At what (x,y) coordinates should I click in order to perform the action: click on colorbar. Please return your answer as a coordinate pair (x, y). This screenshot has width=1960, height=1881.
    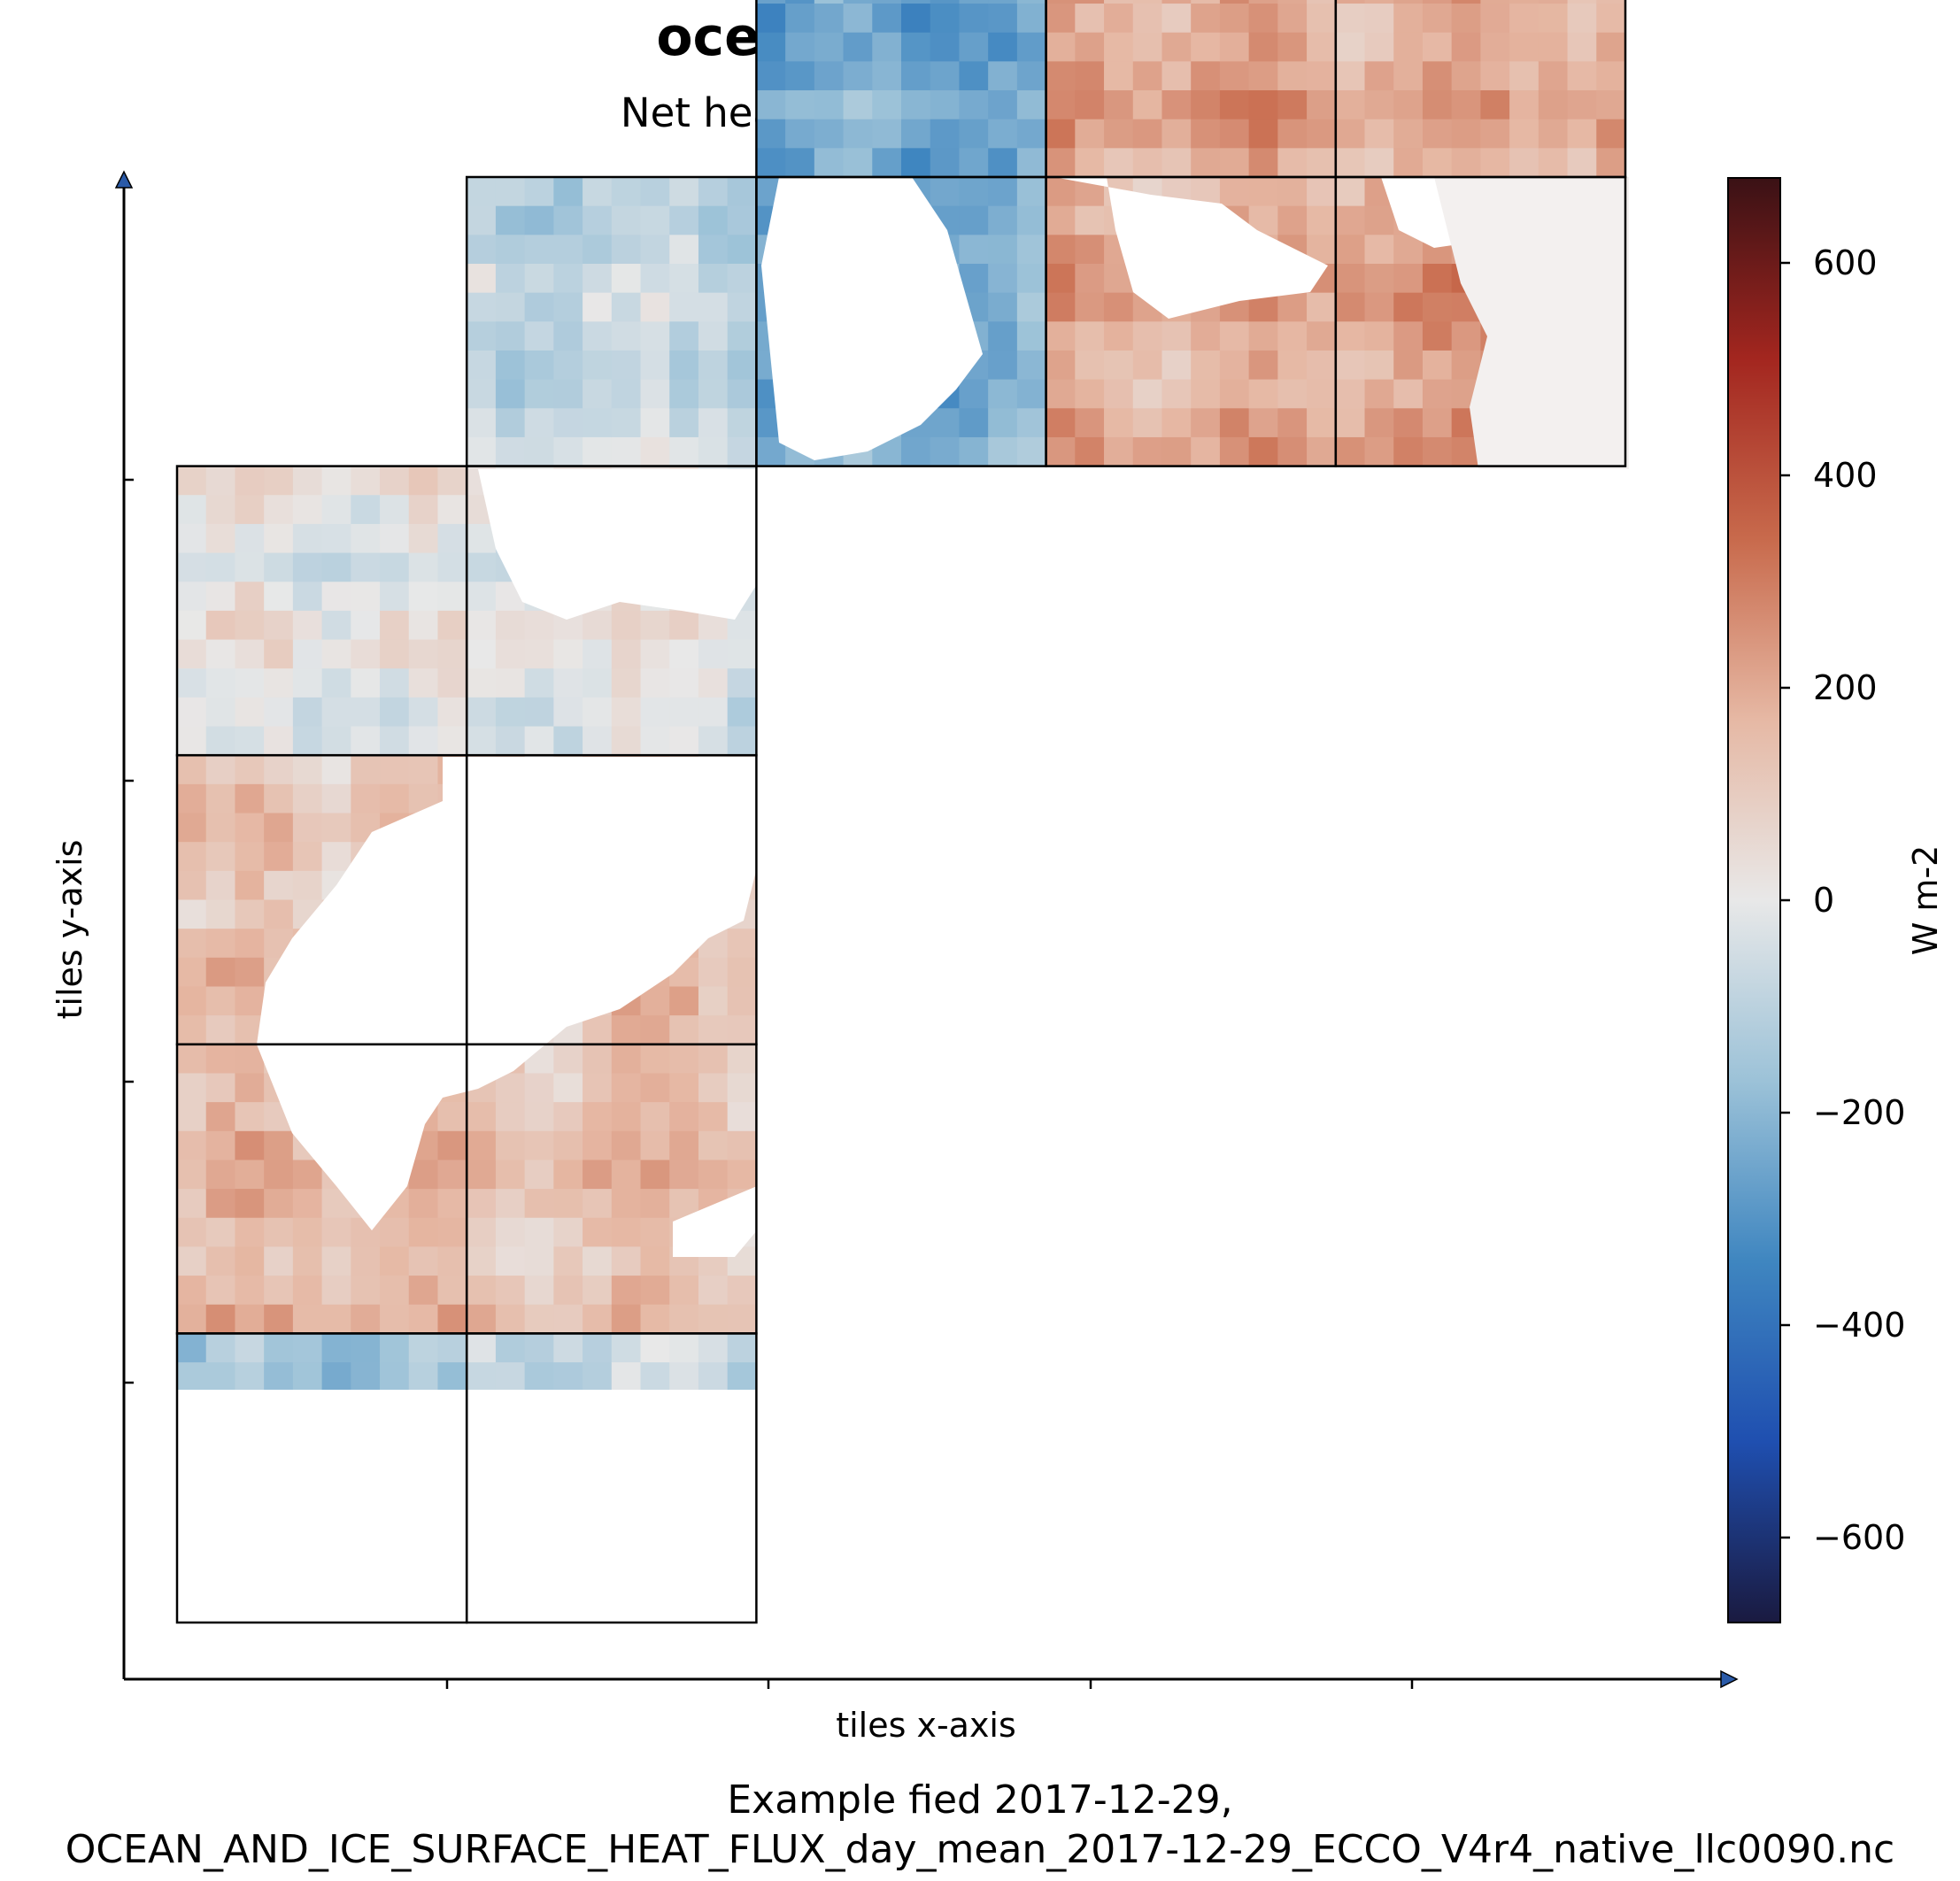
    Looking at the image, I should click on (1754, 900).